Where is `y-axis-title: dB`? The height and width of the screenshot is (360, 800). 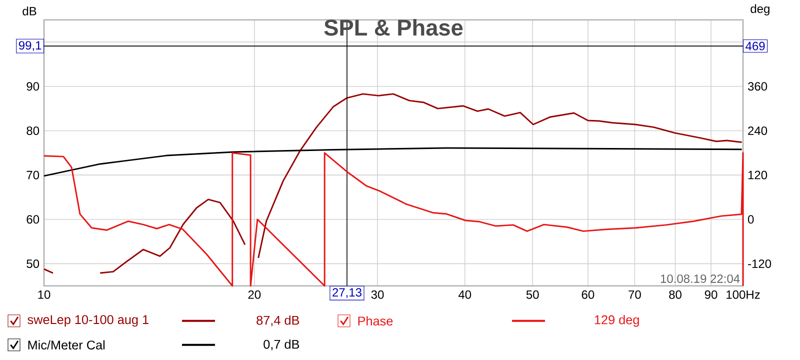
y-axis-title: dB is located at coordinates (29, 11).